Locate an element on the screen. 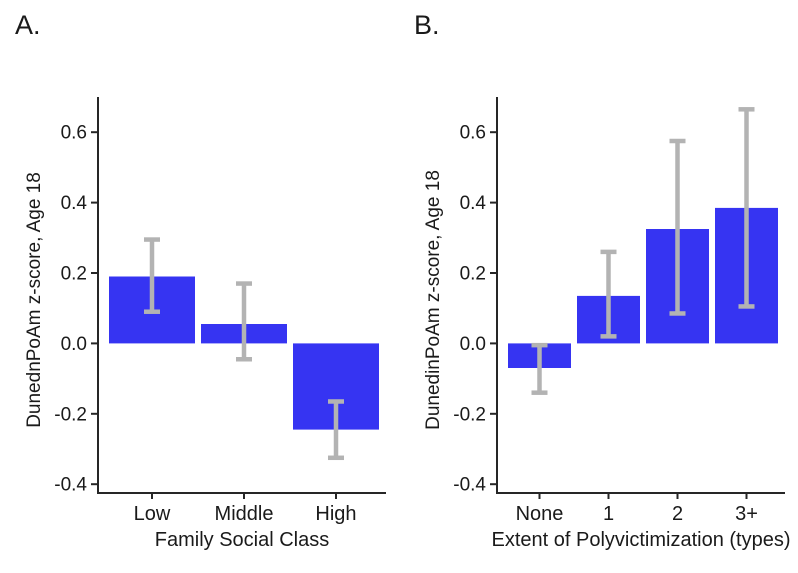 This screenshot has height=573, width=798. error-bar-high is located at coordinates (336, 430).